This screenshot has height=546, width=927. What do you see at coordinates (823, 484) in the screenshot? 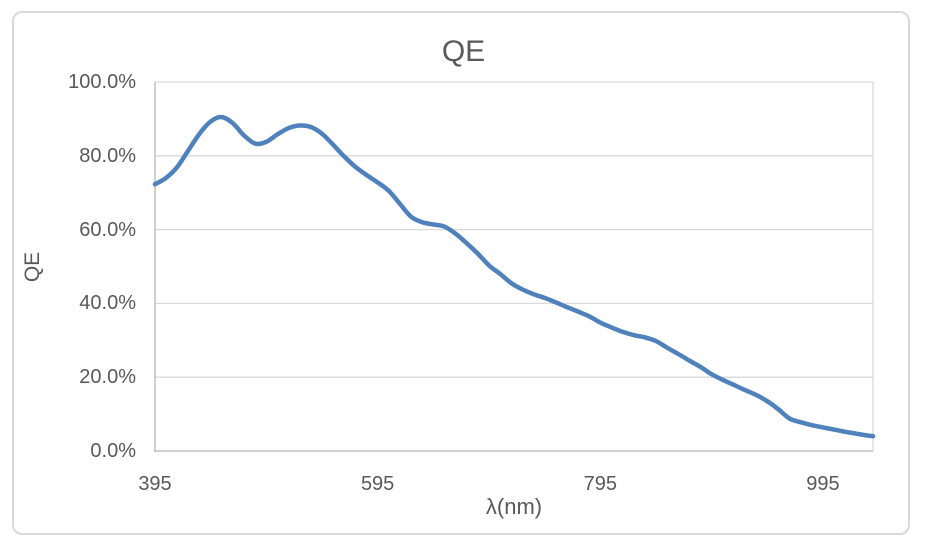
I see `x-tick-label: 995` at bounding box center [823, 484].